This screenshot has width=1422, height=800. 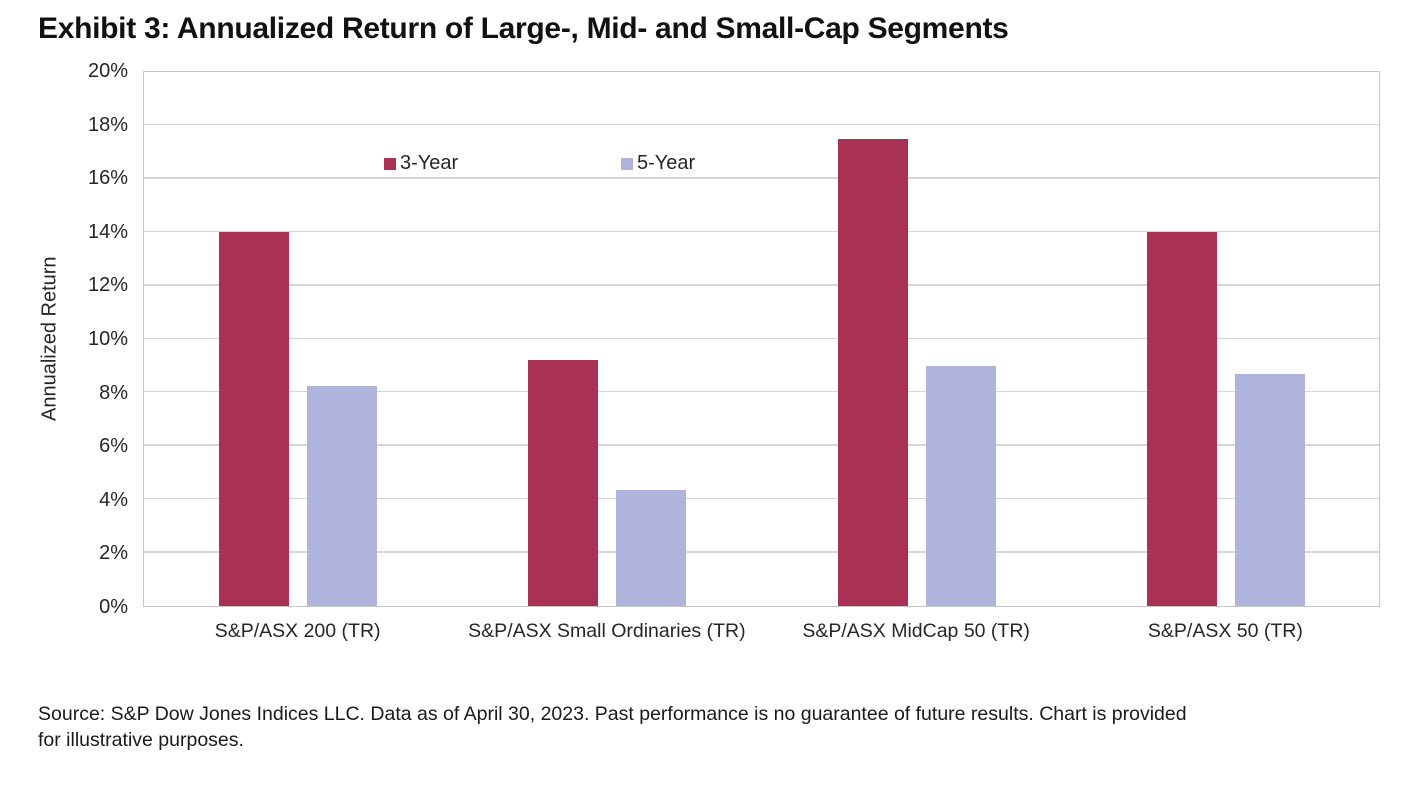 I want to click on y-tick-label-2: 2%, so click(x=113, y=553).